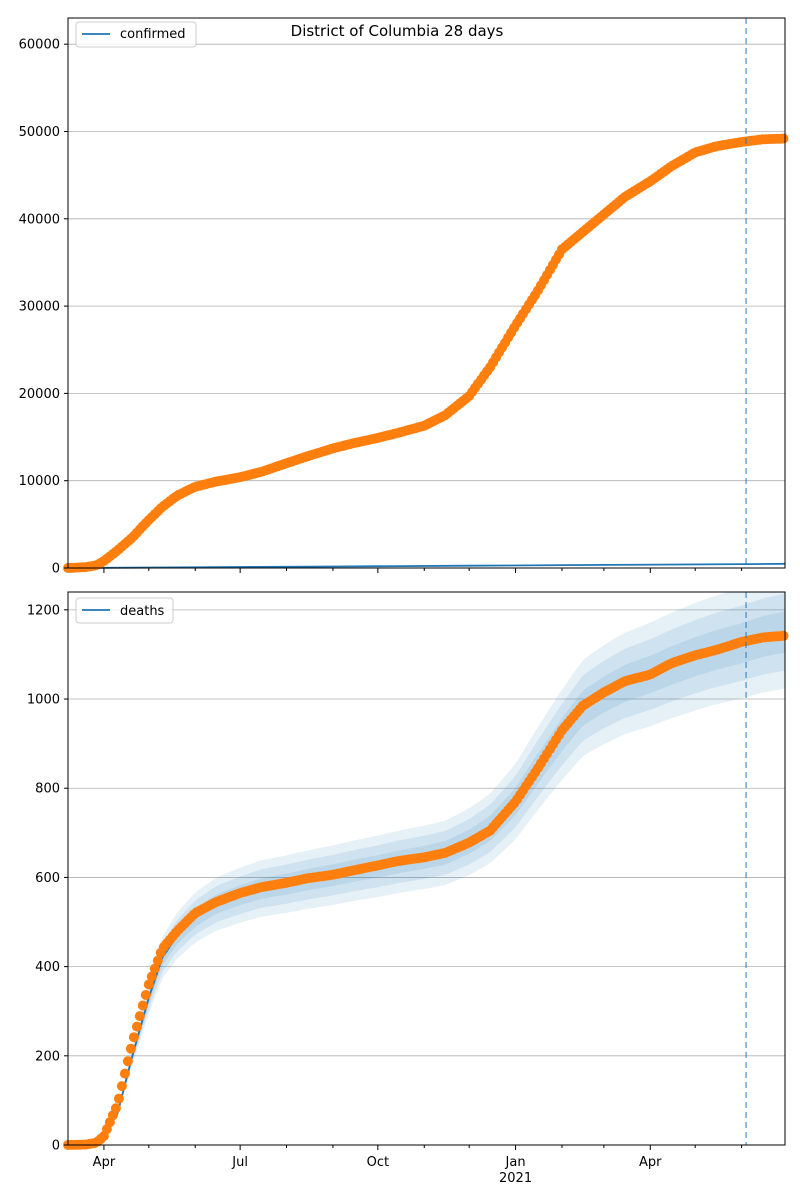  I want to click on confirmed-legend-box, so click(136, 34).